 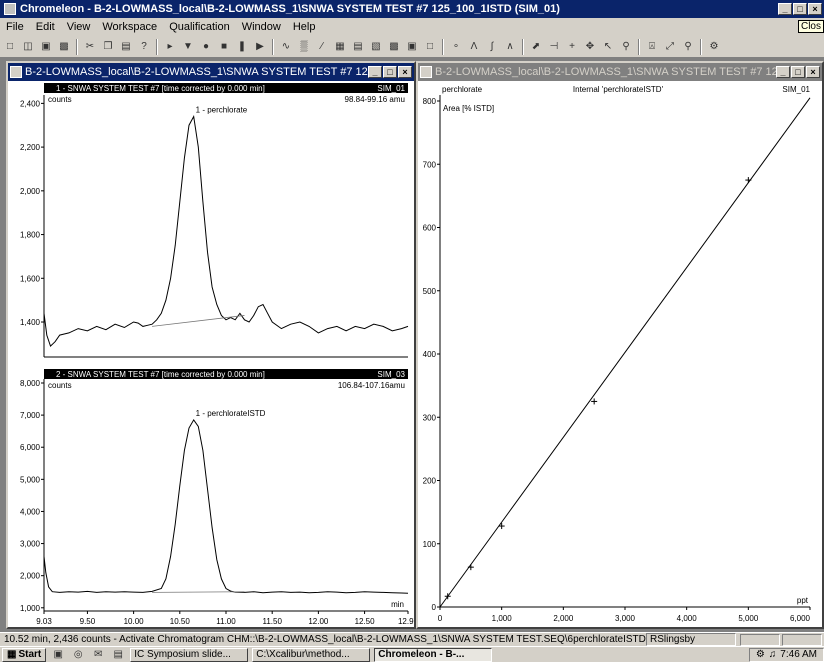 What do you see at coordinates (78, 654) in the screenshot?
I see `browser-icon: ◎` at bounding box center [78, 654].